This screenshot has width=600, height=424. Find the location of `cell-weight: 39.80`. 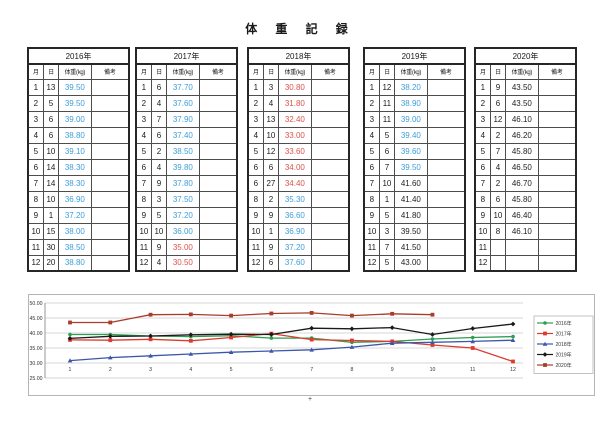

cell-weight: 39.80 is located at coordinates (183, 167).